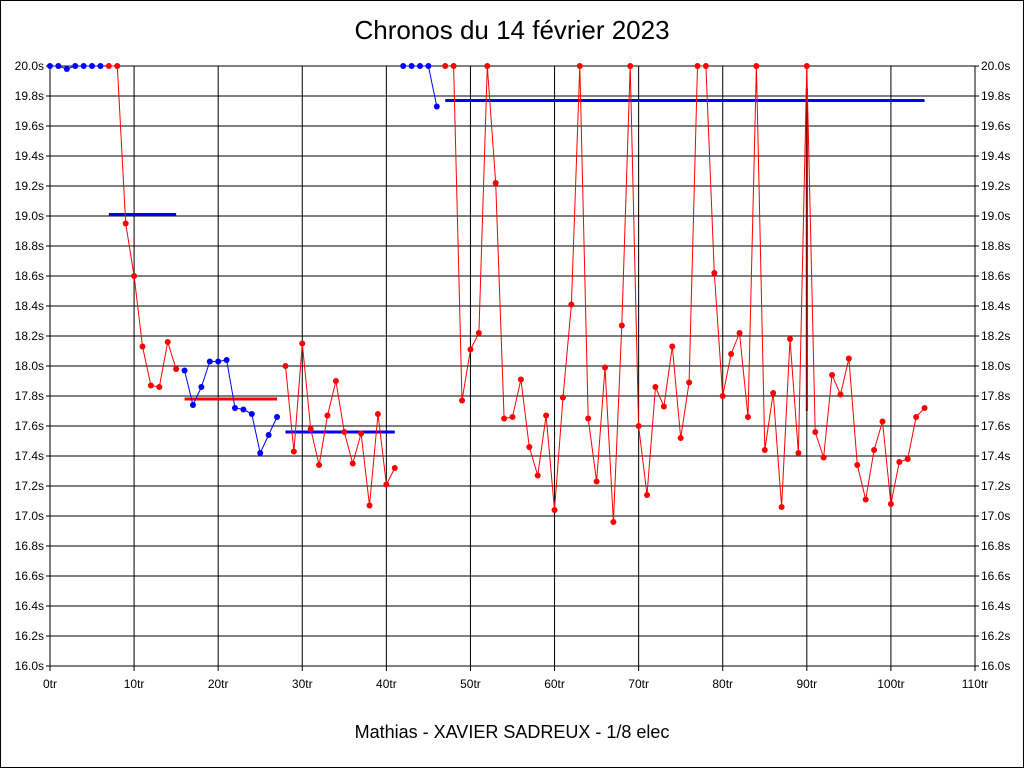  Describe the element at coordinates (995, 216) in the screenshot. I see `y-tick-label-right: 19.0s` at that location.